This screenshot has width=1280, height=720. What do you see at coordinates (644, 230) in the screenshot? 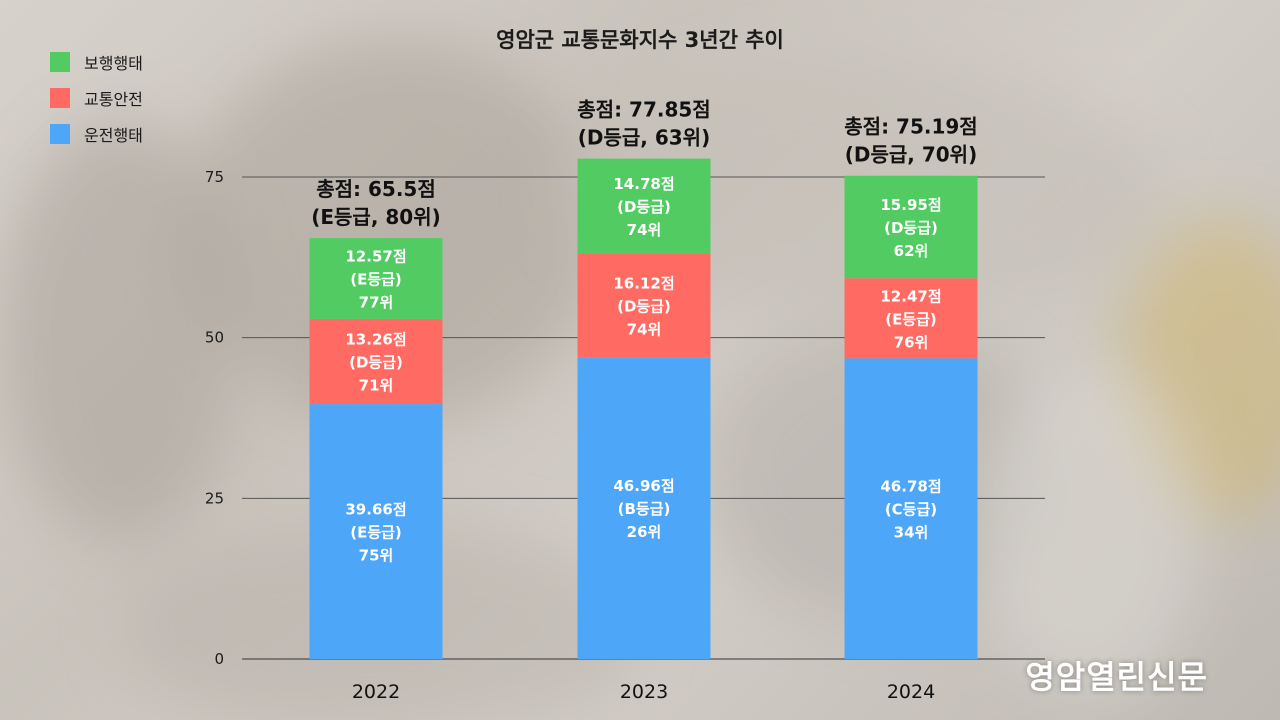
I see `segment-label-2023-2-2: 74위` at bounding box center [644, 230].